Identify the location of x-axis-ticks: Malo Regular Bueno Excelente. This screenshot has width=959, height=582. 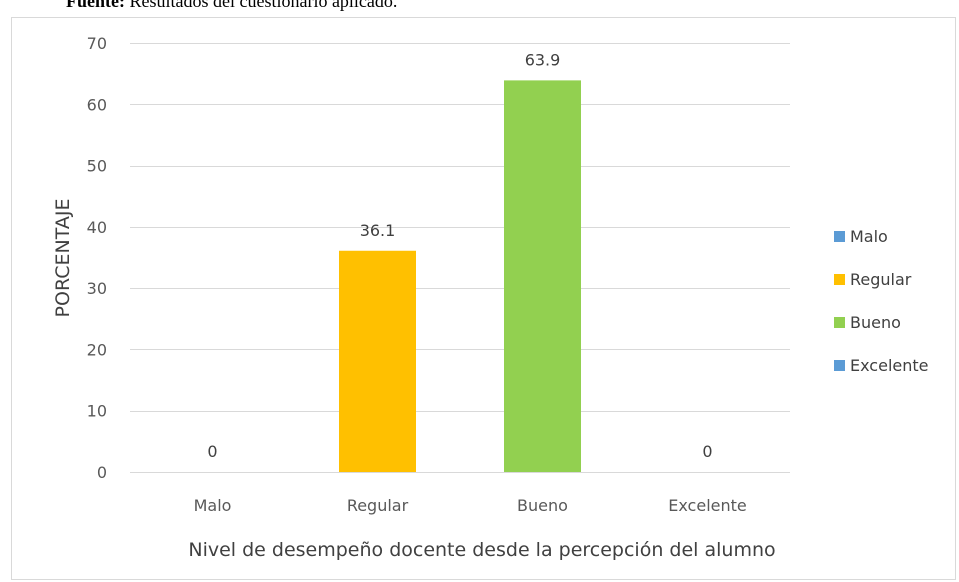
(470, 505).